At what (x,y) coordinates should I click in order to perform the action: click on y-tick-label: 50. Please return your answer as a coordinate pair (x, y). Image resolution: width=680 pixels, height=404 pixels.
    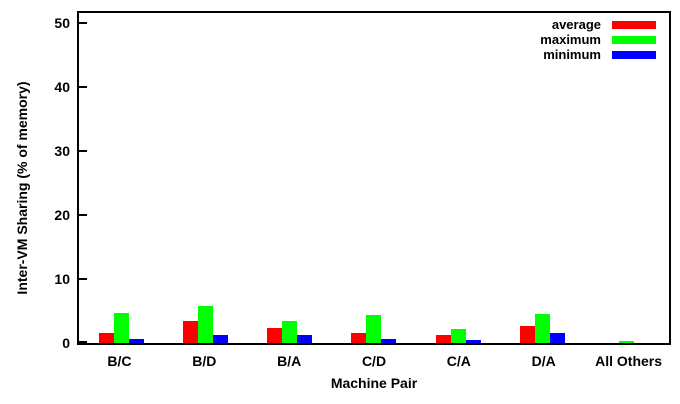
    Looking at the image, I should click on (62, 22).